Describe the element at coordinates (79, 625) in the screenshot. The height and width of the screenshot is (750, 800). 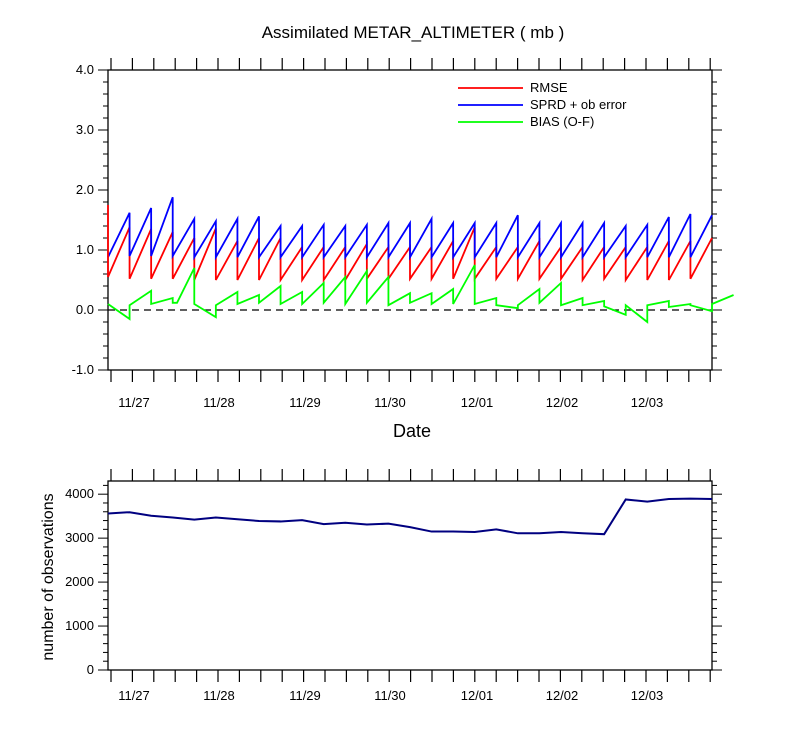
I see `y-tick-label: 1000` at that location.